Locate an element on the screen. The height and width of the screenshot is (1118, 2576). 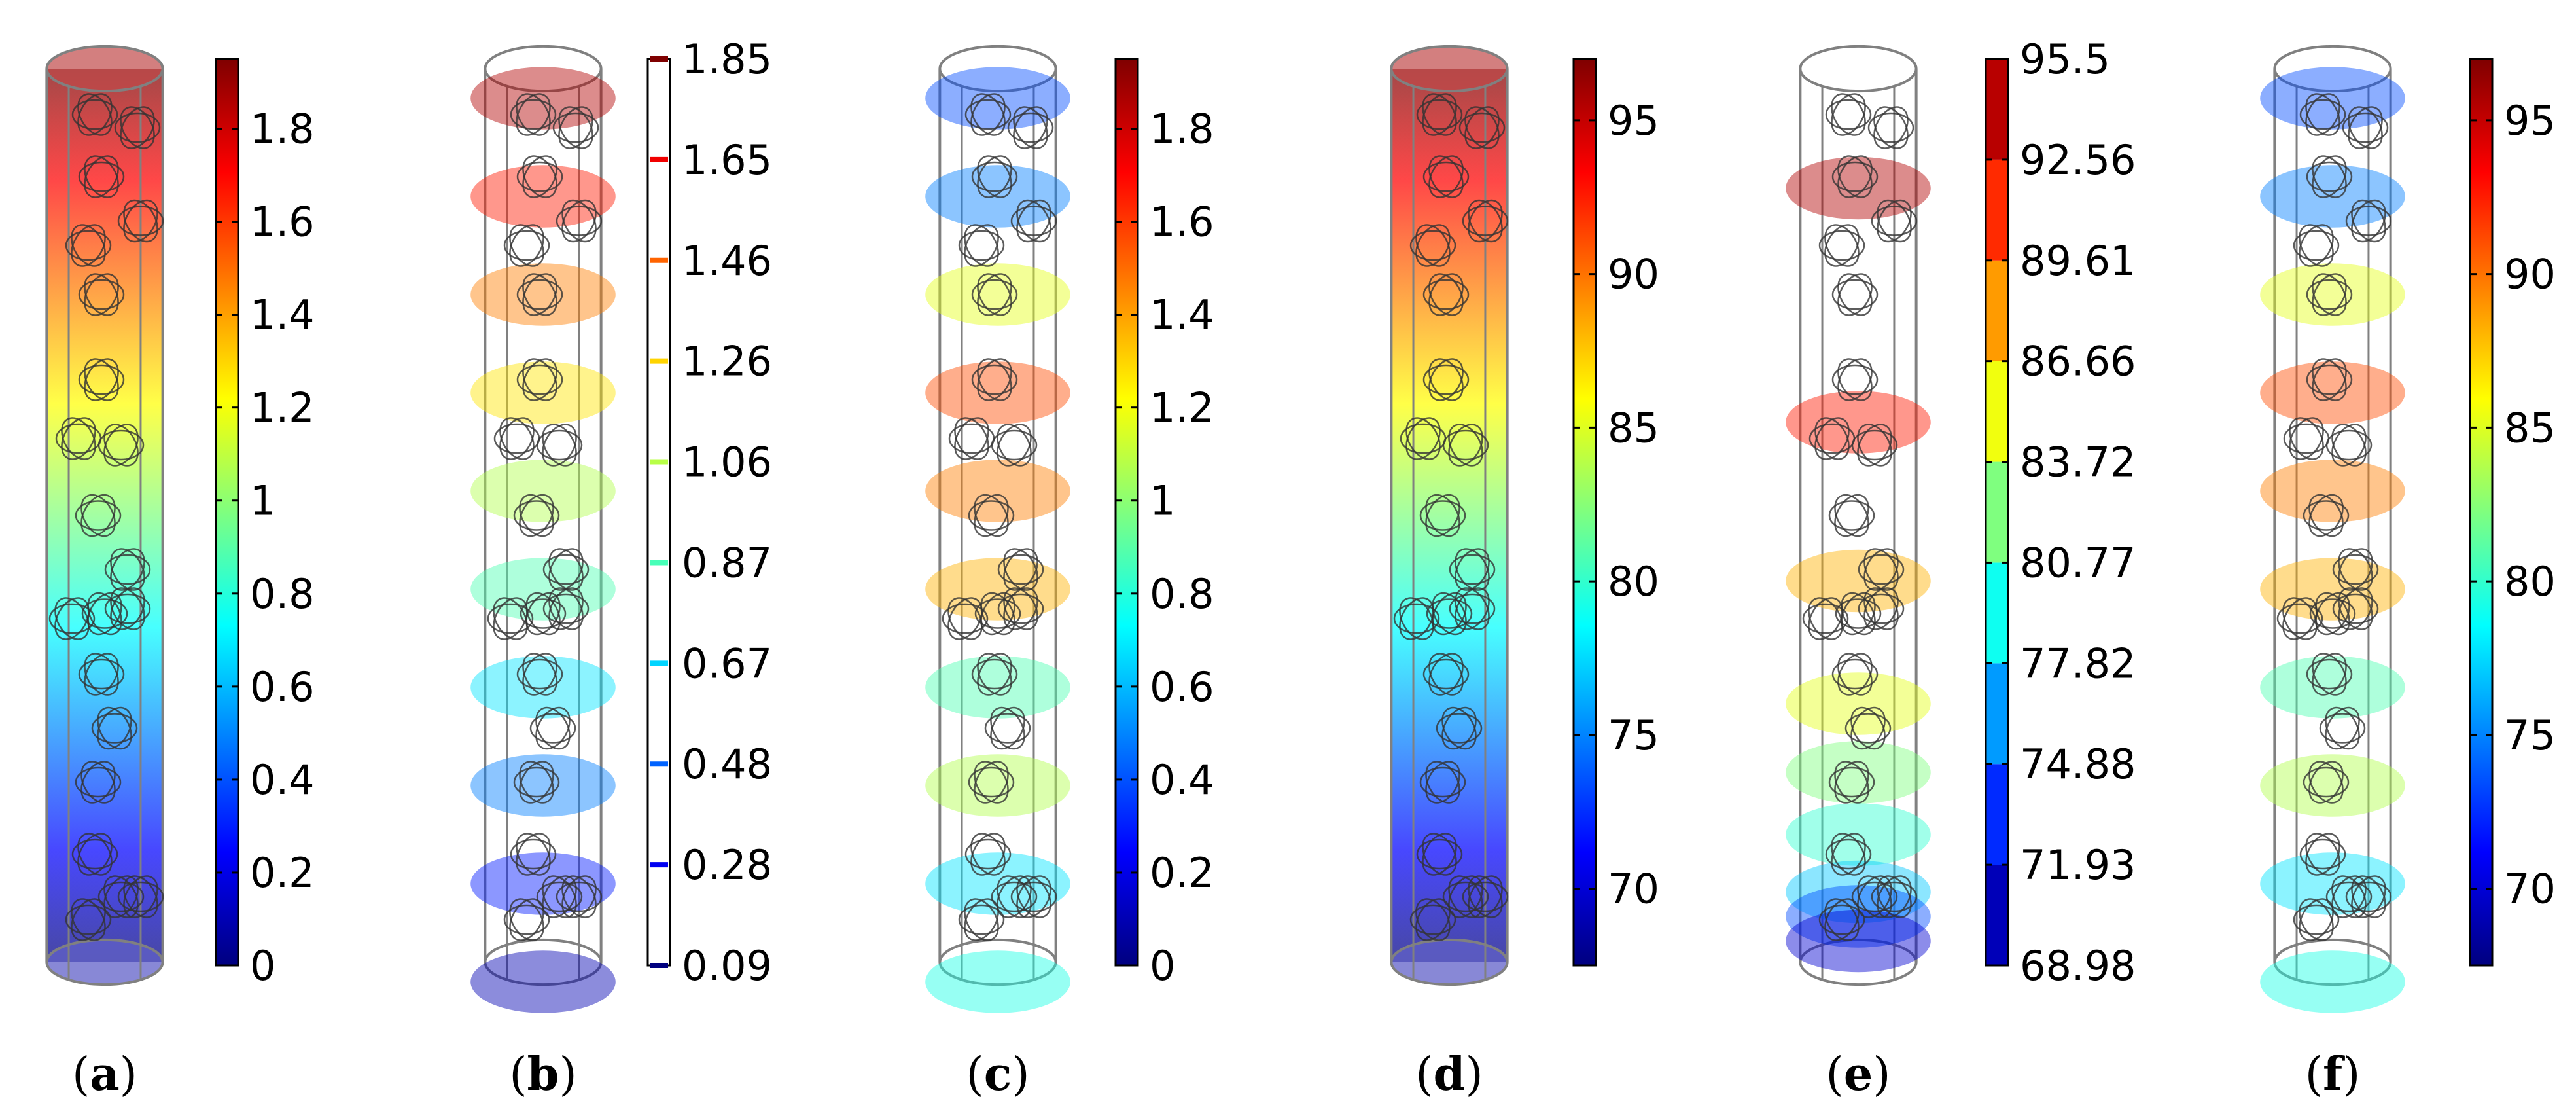
colorbar-tick-label: 1.8 is located at coordinates (1182, 129).